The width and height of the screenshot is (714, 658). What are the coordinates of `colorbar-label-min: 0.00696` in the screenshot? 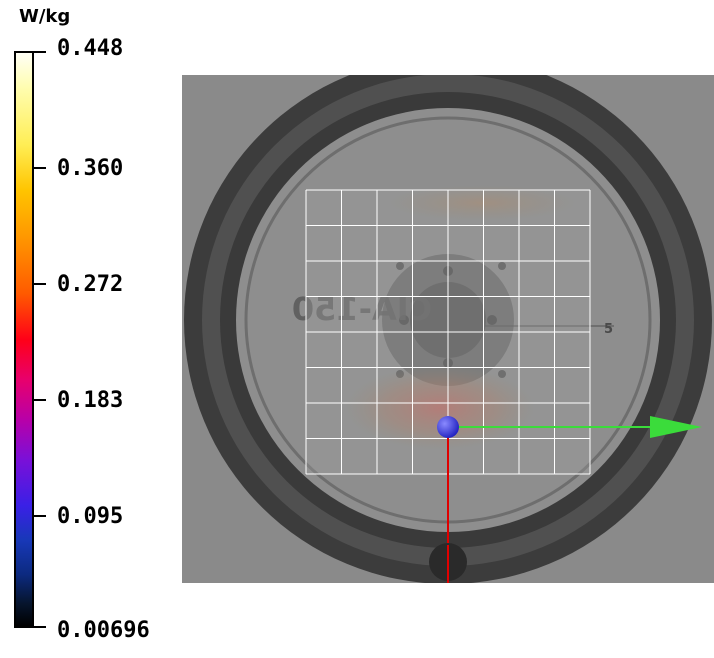 It's located at (103, 630).